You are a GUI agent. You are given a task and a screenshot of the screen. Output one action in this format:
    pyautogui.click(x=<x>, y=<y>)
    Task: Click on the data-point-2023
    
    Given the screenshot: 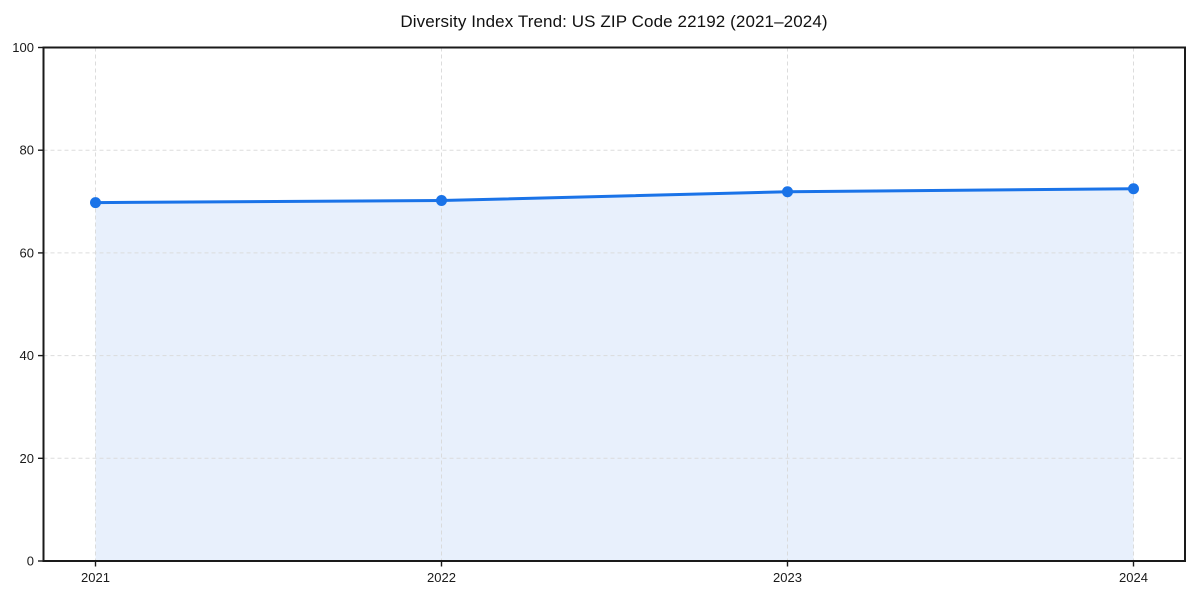 What is the action you would take?
    pyautogui.click(x=787, y=192)
    